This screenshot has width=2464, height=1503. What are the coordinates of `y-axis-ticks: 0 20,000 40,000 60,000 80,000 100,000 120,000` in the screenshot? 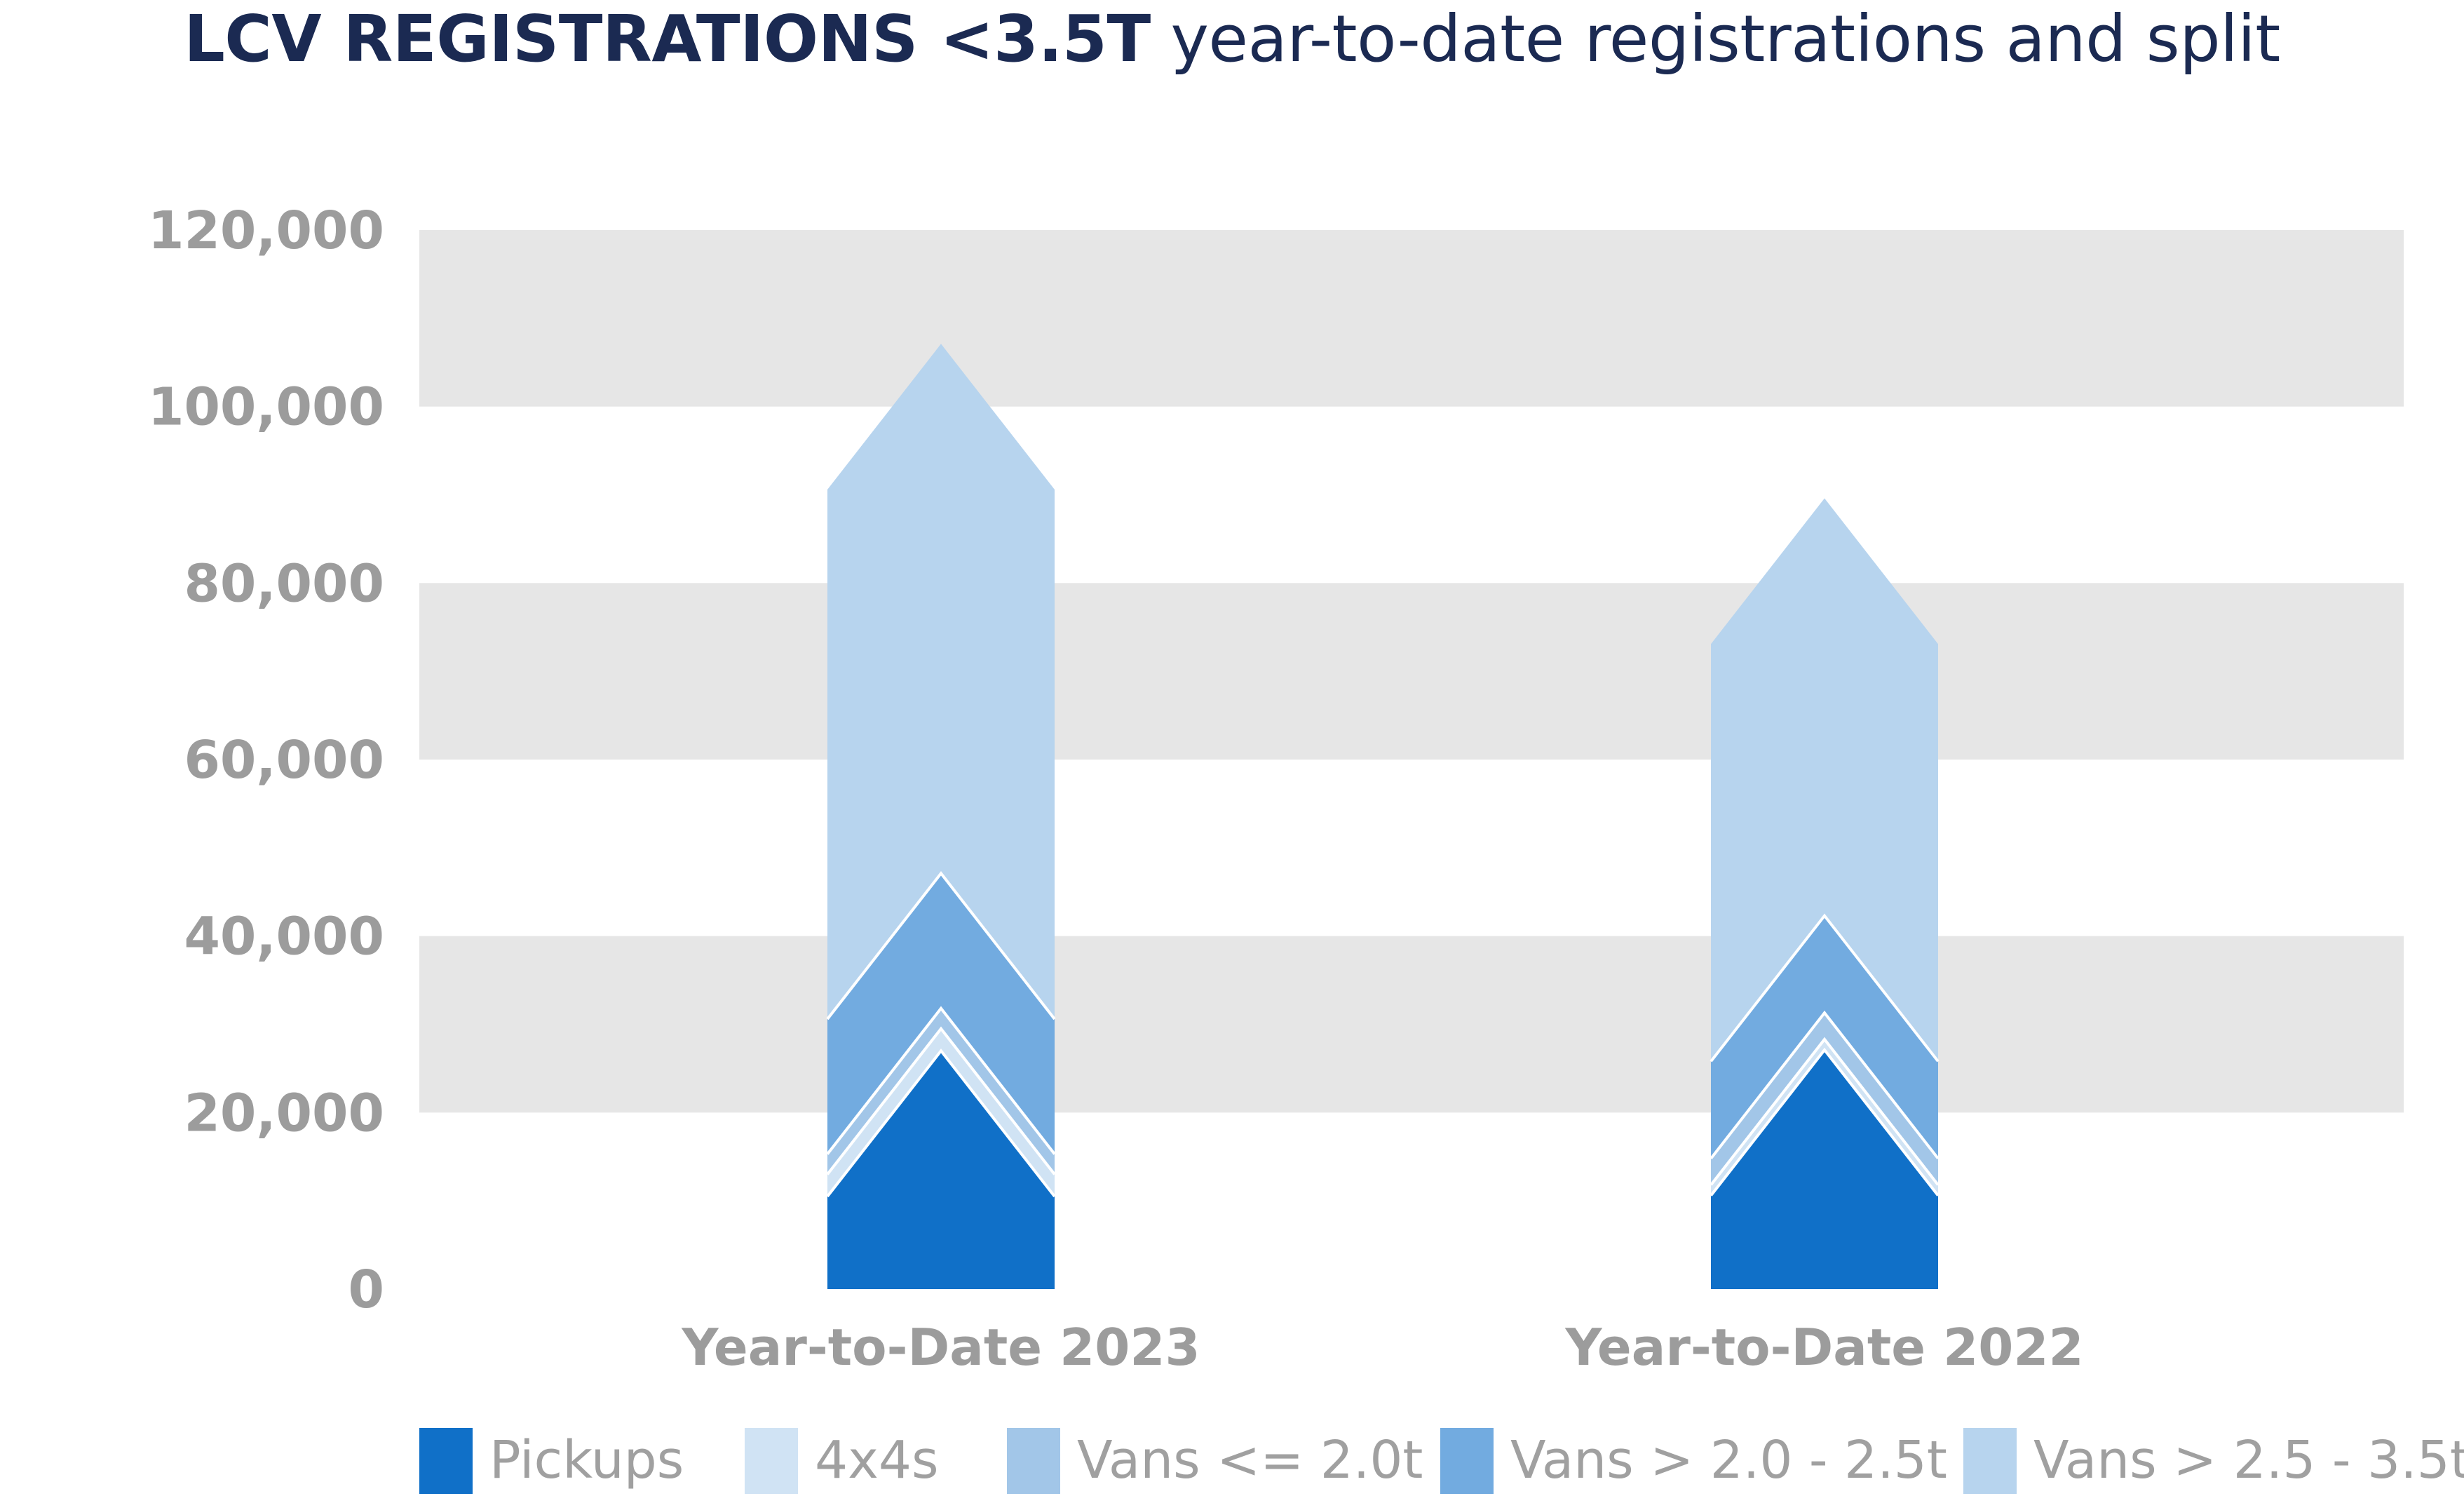 It's located at (266, 760).